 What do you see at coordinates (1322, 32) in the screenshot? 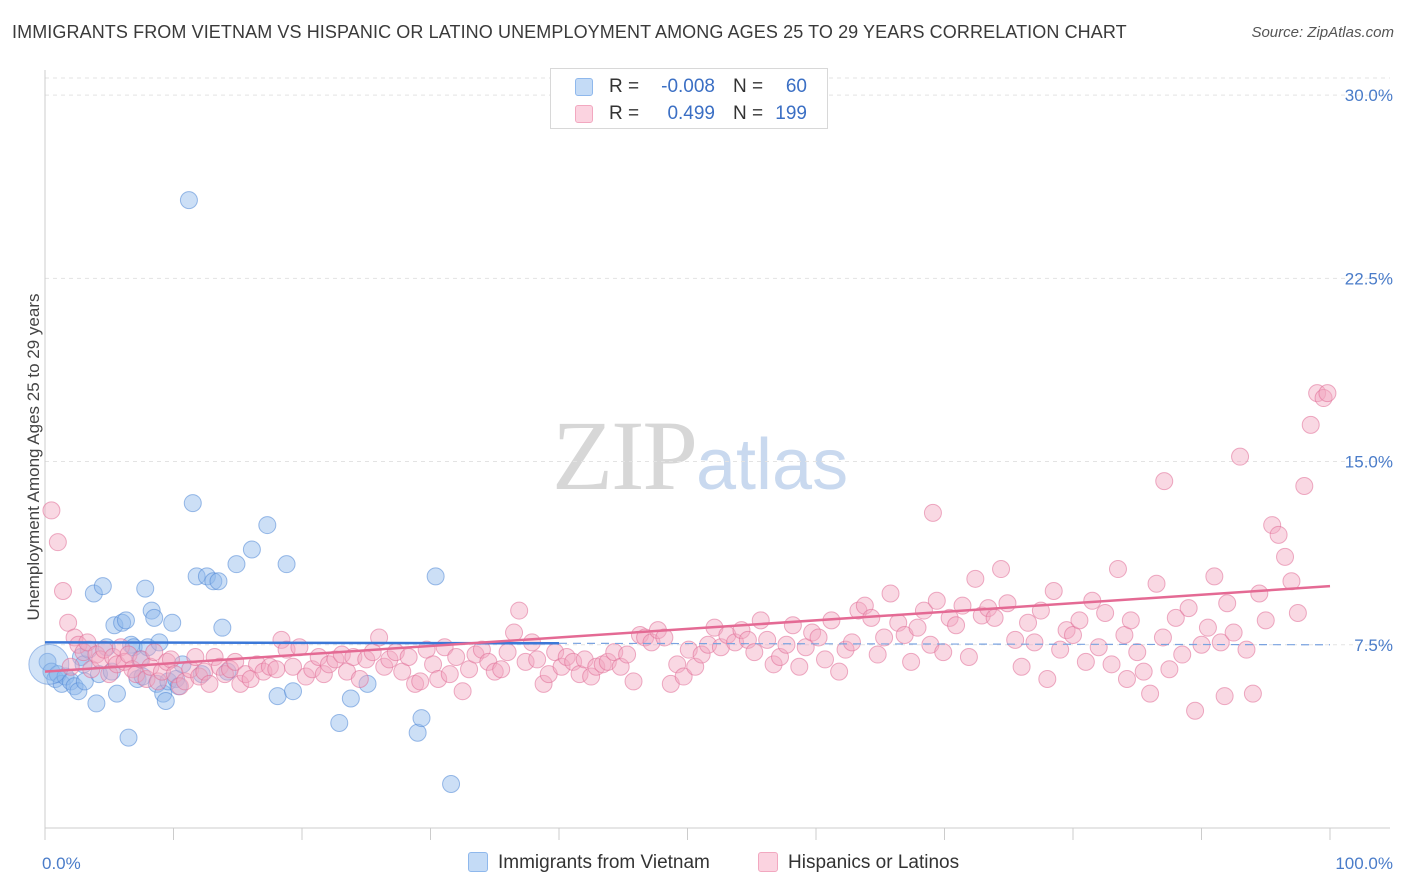
I see `source-label: Source: ZipAtlas.com` at bounding box center [1322, 32].